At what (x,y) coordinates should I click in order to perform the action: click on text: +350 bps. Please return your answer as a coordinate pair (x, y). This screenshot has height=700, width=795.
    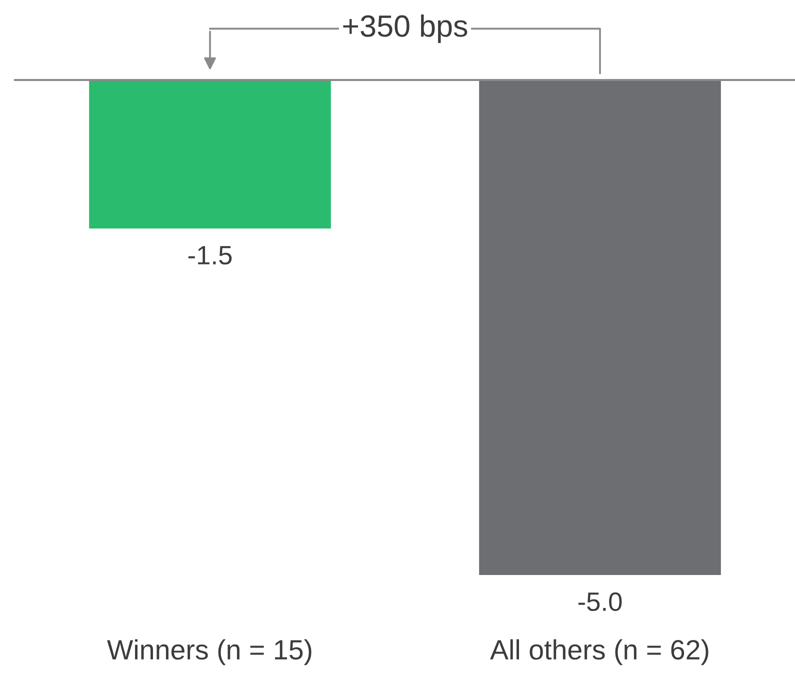
    Looking at the image, I should click on (405, 28).